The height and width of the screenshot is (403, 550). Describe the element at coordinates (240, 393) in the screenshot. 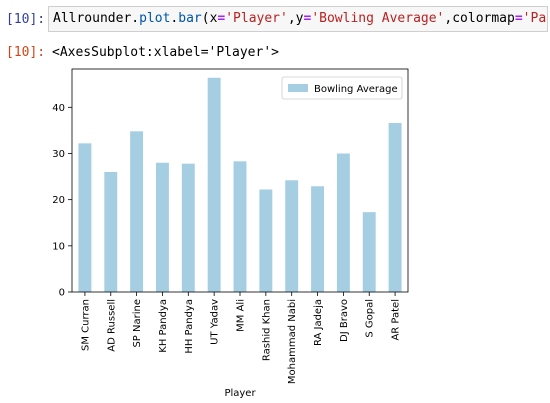

I see `x-axis-title: Player` at that location.